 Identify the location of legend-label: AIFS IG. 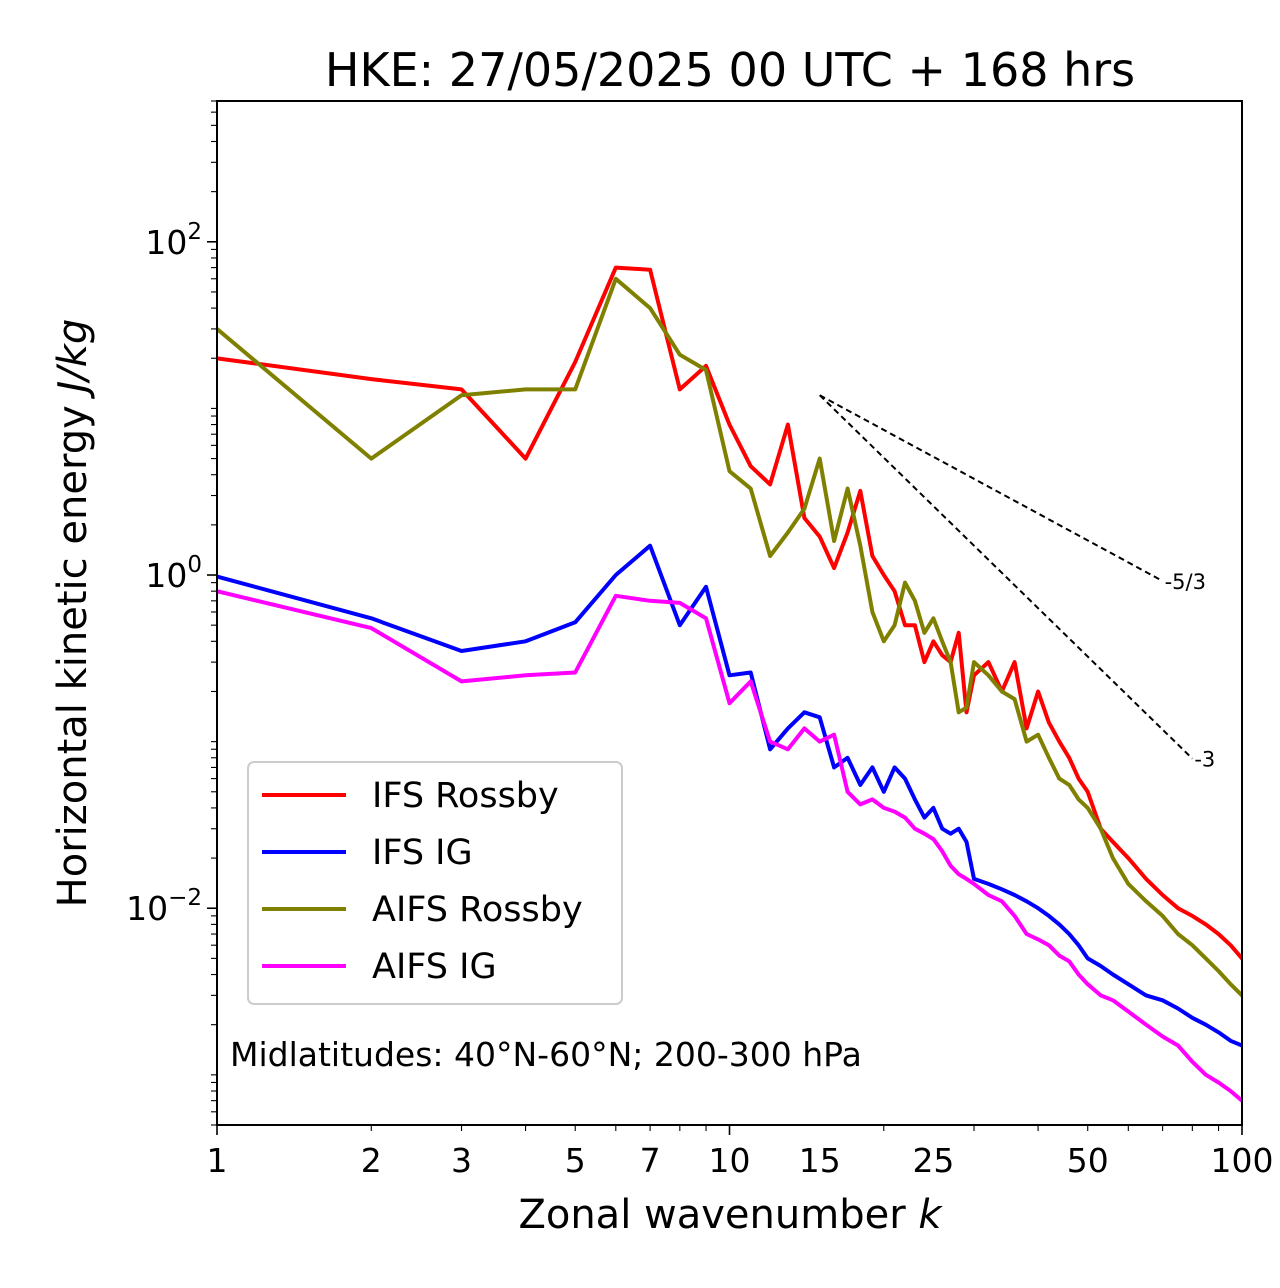
(434, 967).